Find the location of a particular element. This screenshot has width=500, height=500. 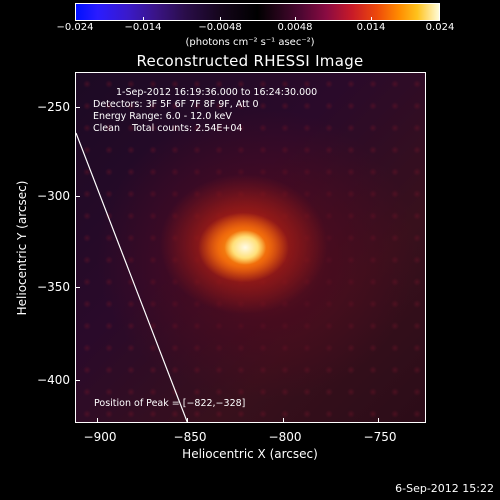

peak-position-text: Position of Peak = [−822,−328] is located at coordinates (170, 403).